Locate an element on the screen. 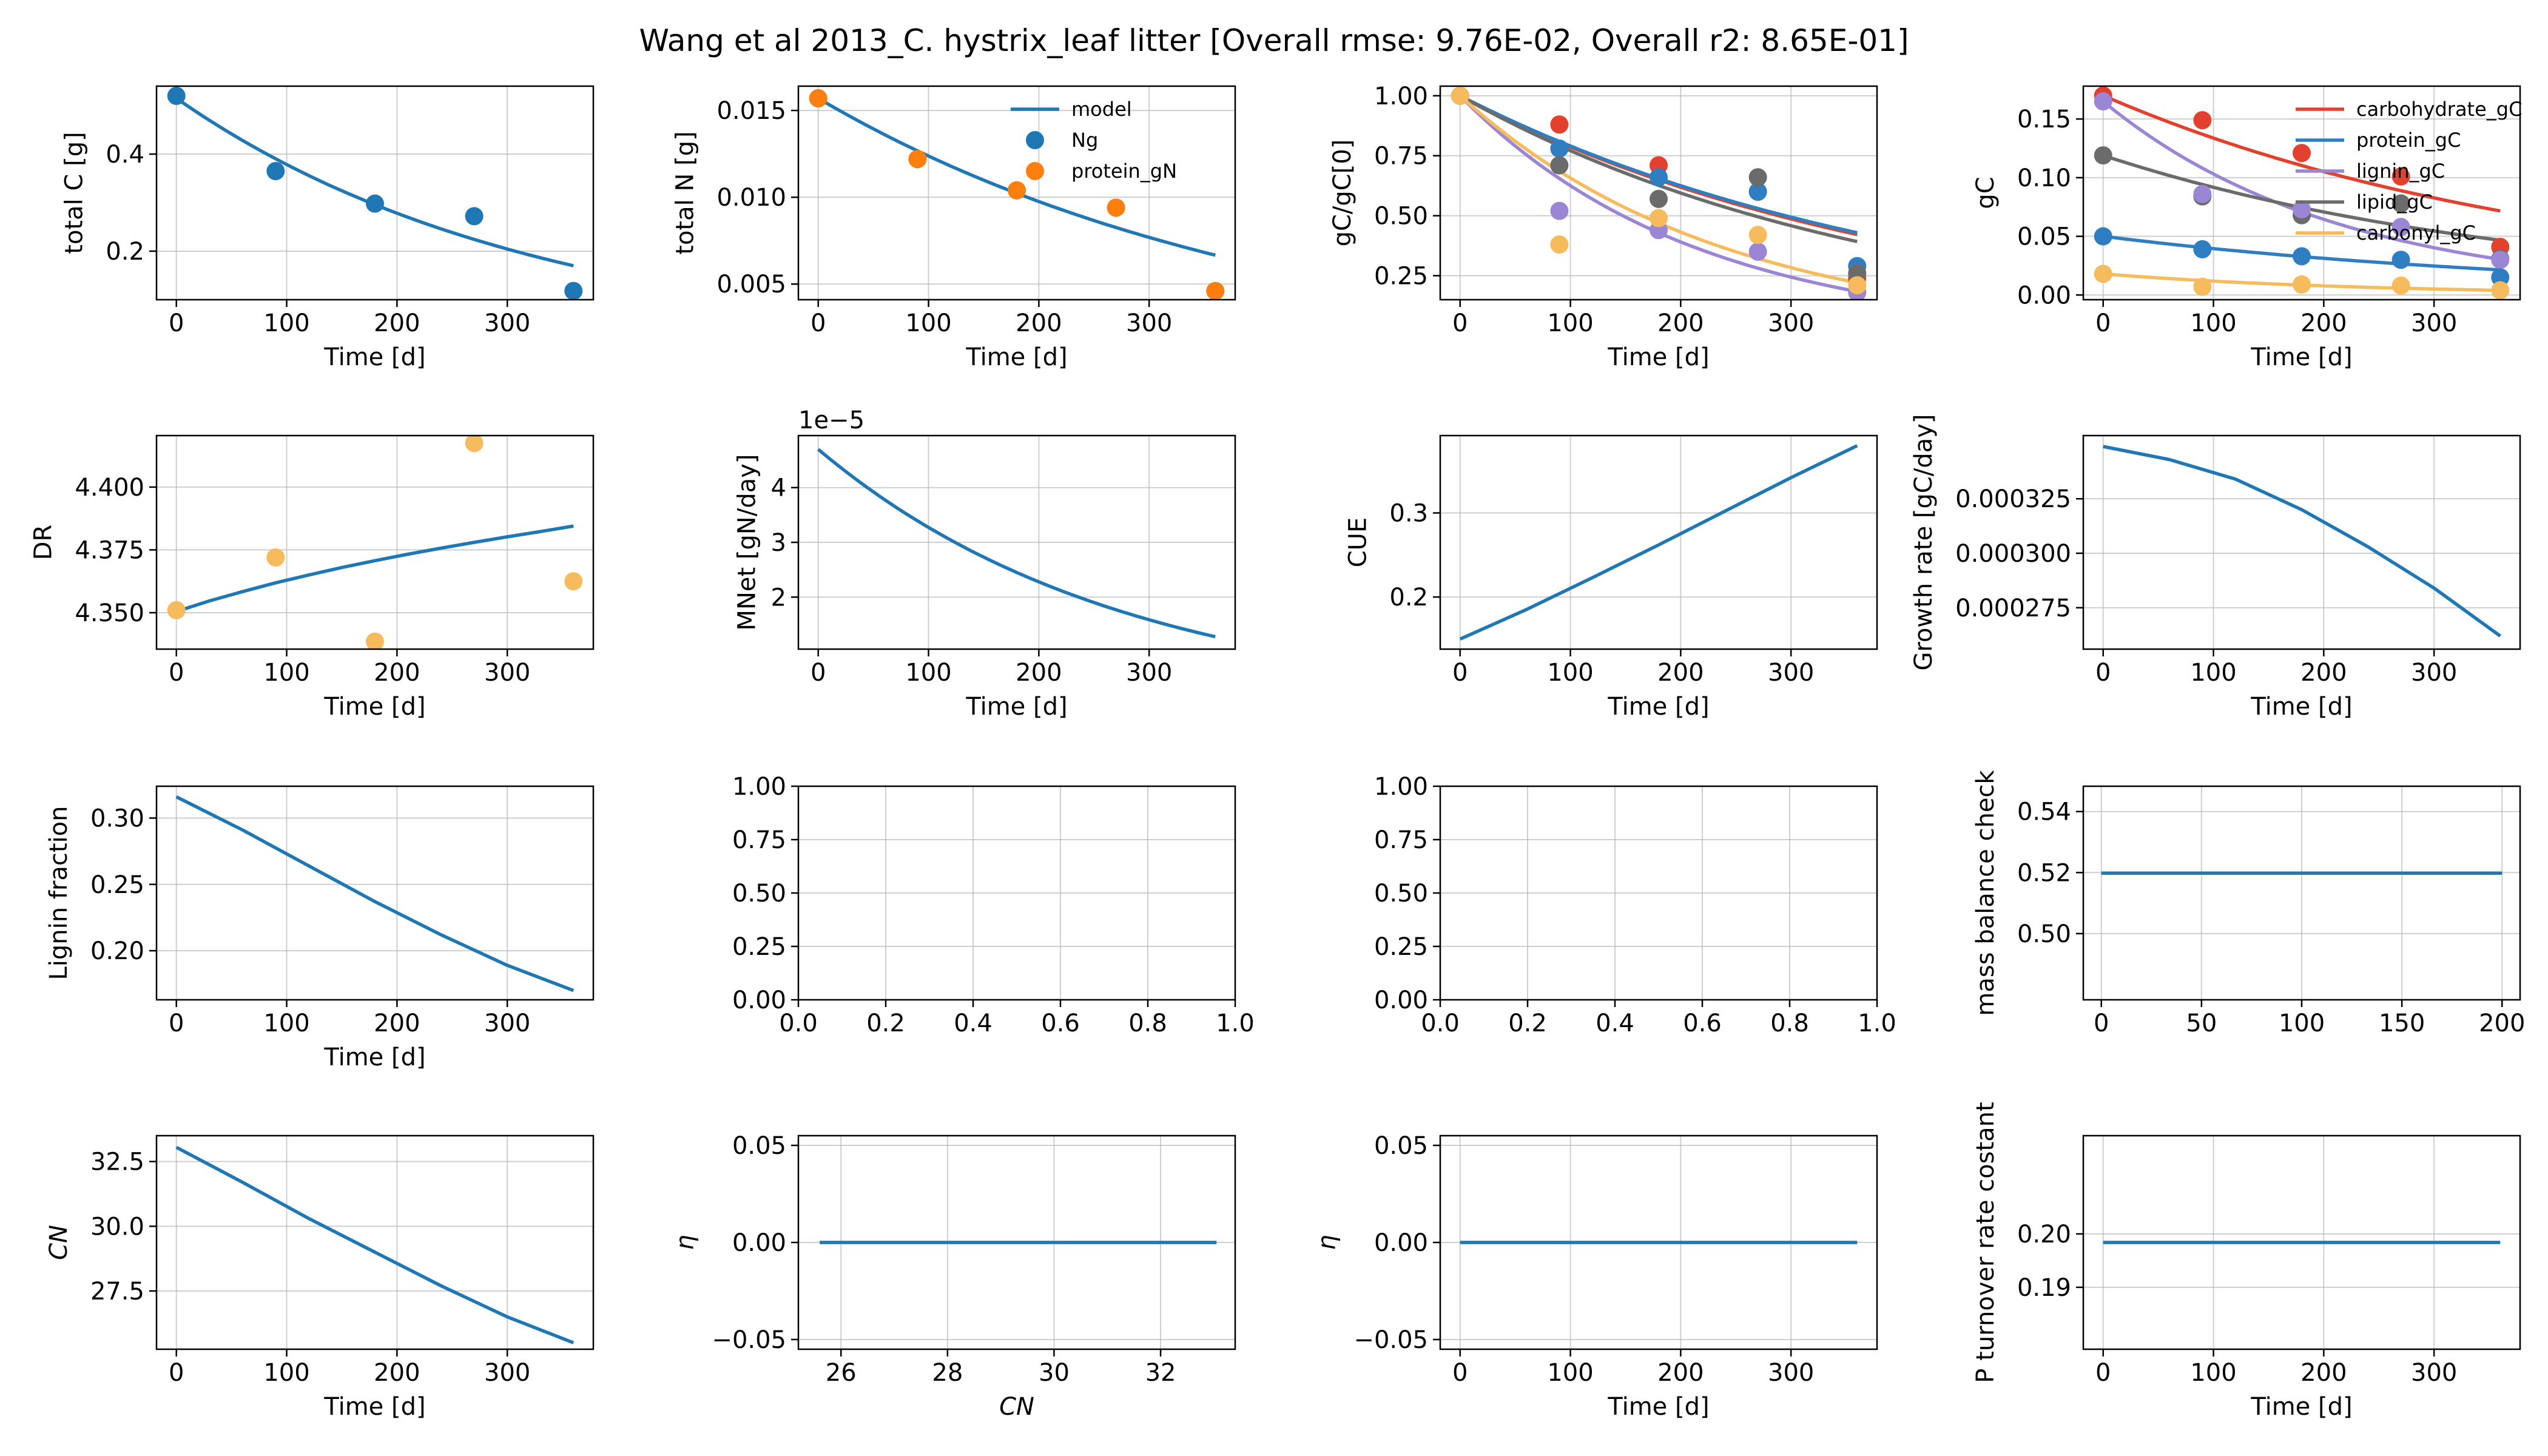  xtick-label-p8-3: 300 is located at coordinates (507, 1023).